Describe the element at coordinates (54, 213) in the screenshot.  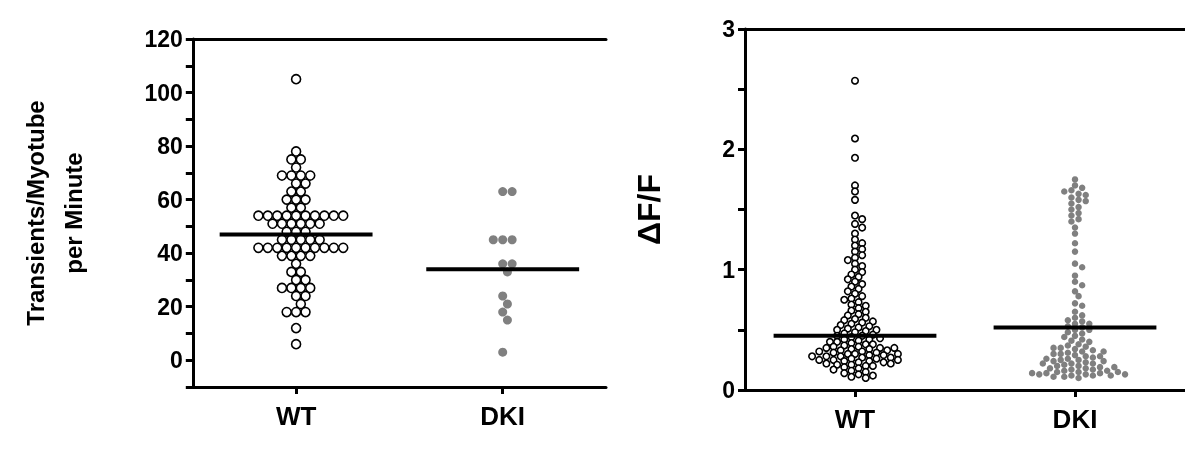
I see `y-axis-title: Transients/Myotube per Minute` at that location.